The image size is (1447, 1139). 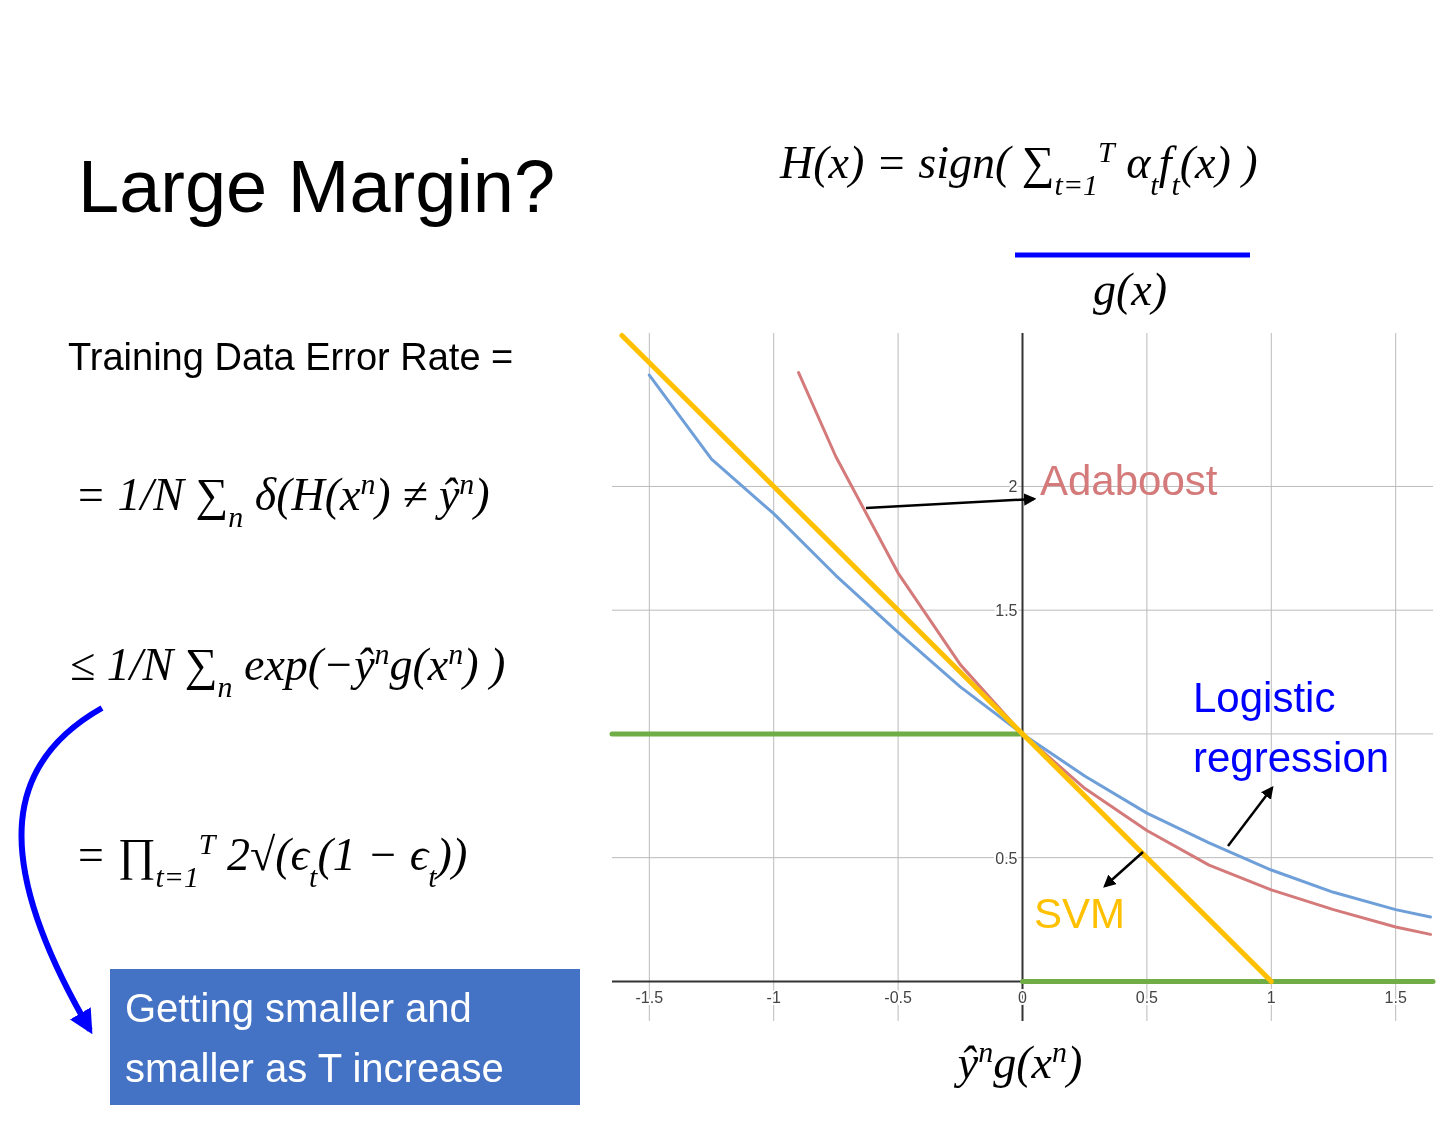 I want to click on text: Adaboost, so click(x=1129, y=480).